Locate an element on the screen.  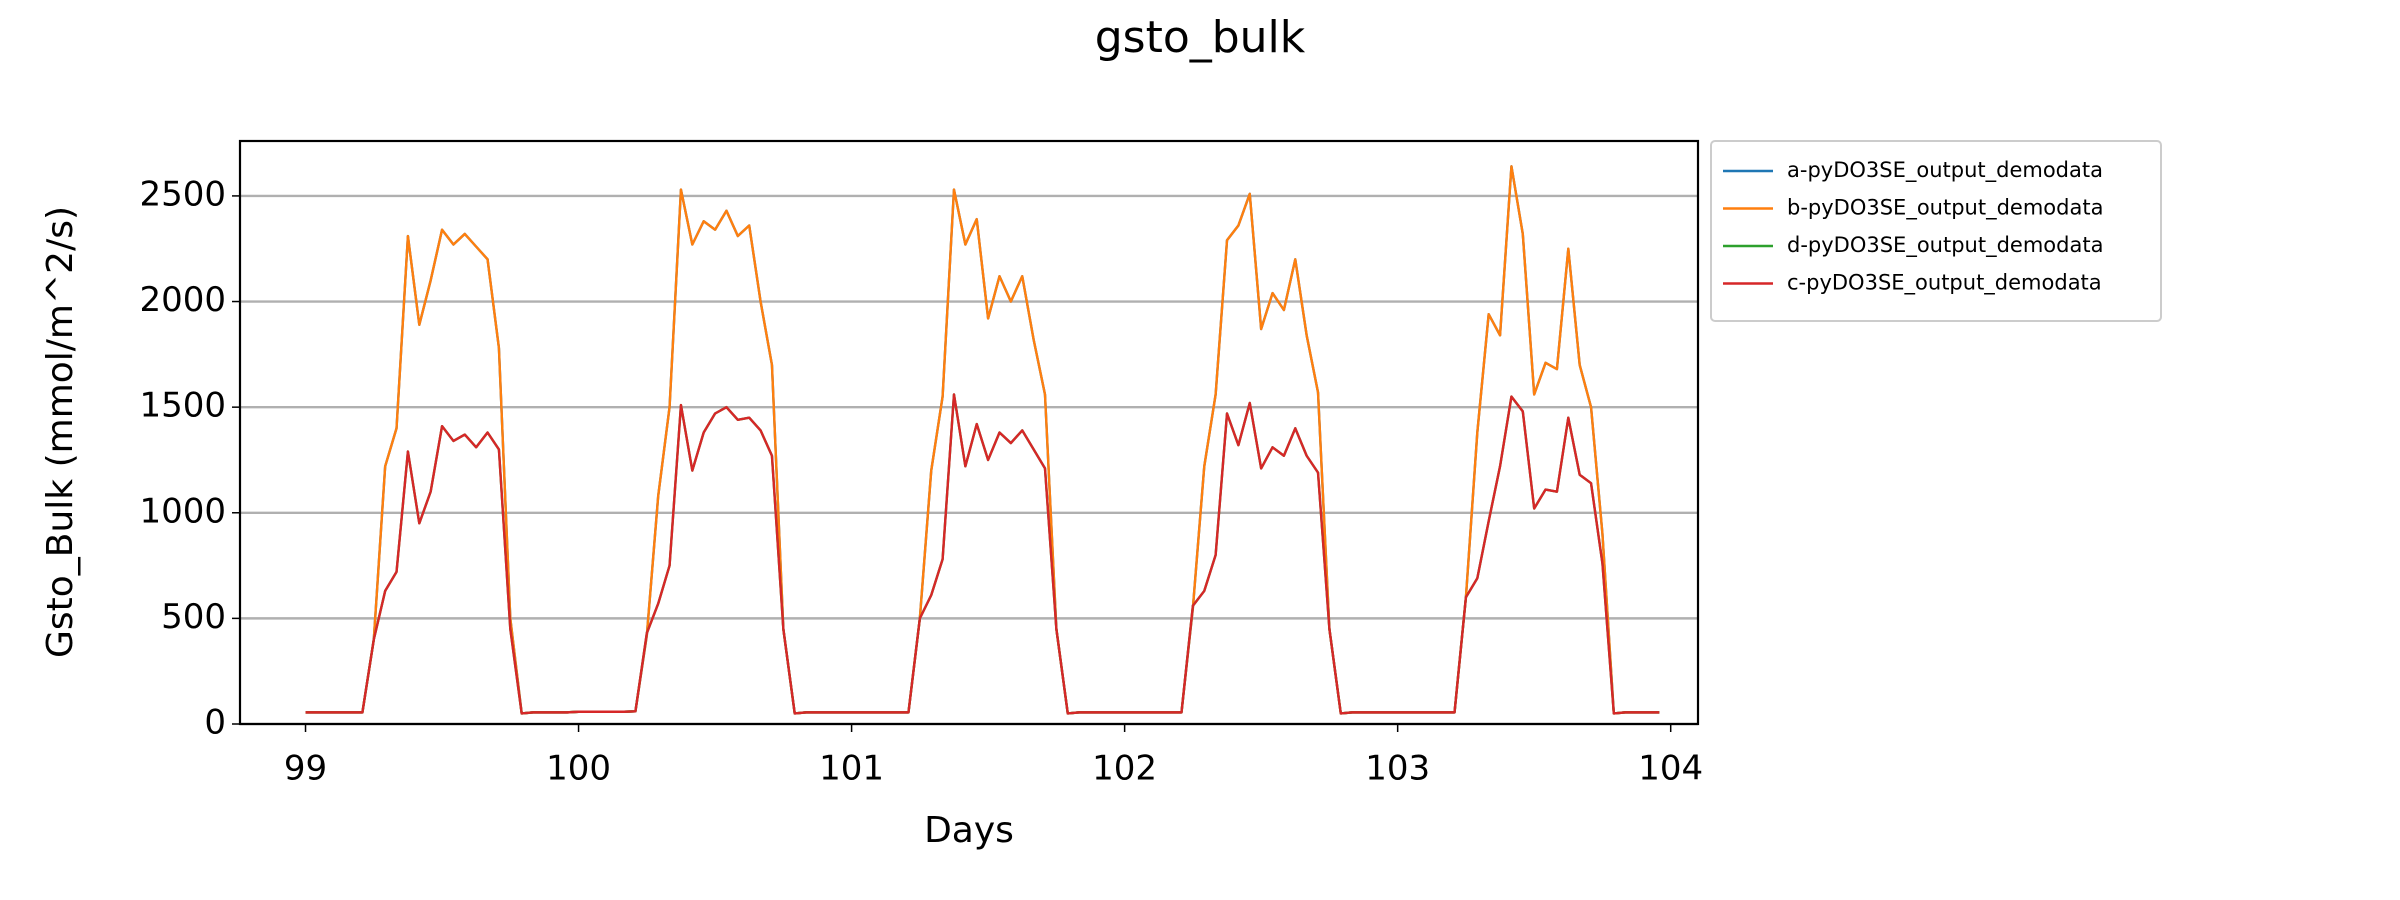
legend-label: b-pyDO3SE_output_demodata is located at coordinates (1945, 208).